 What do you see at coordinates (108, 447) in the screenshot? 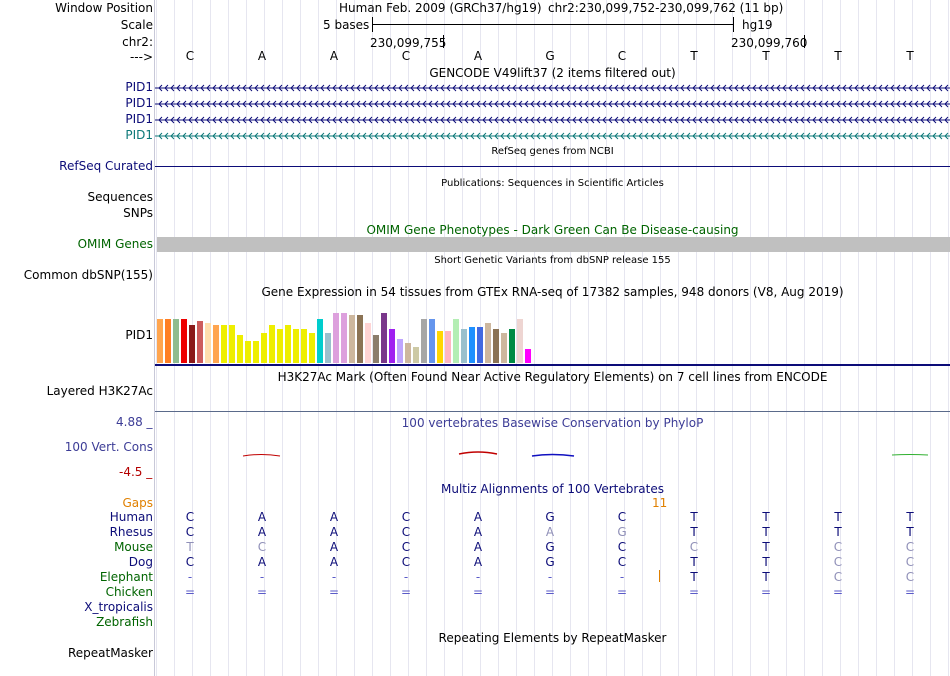
I see `phylop-label: 100 Vert. Cons` at bounding box center [108, 447].